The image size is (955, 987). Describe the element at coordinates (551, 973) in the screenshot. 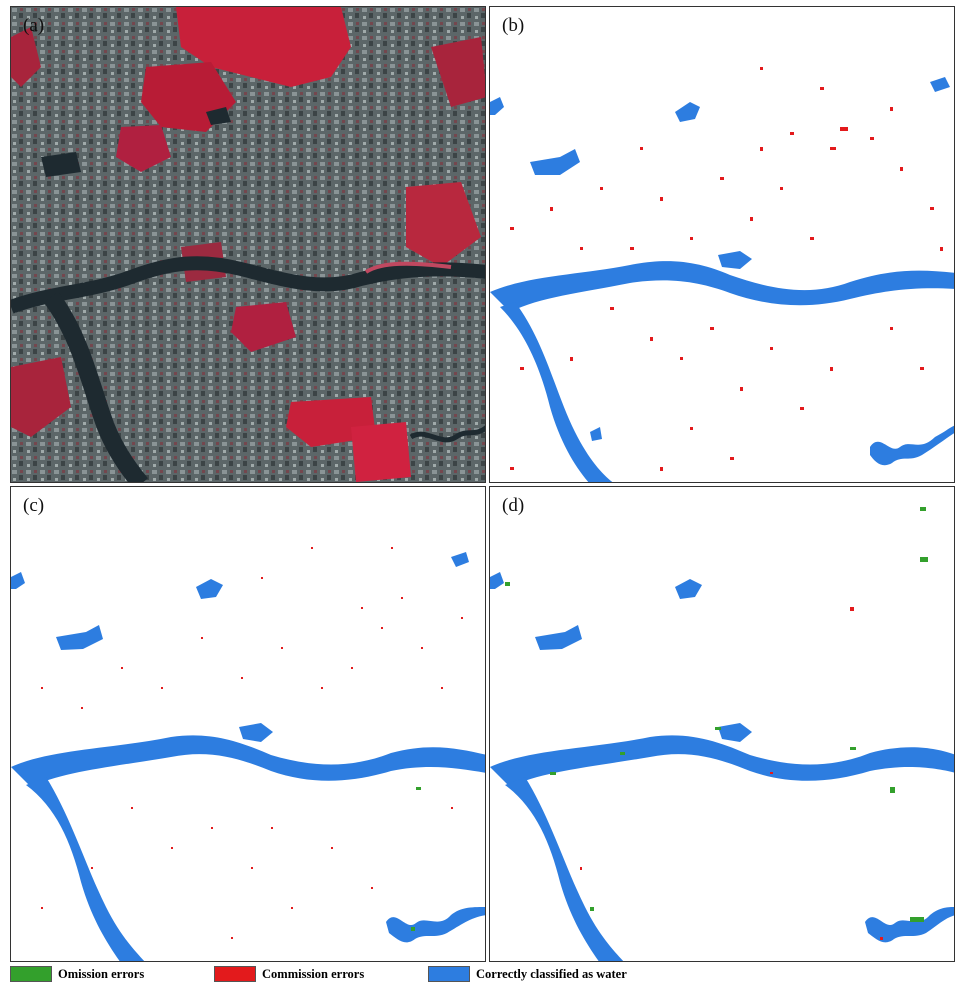

I see `legend-label-water: Correctly classified as water` at that location.